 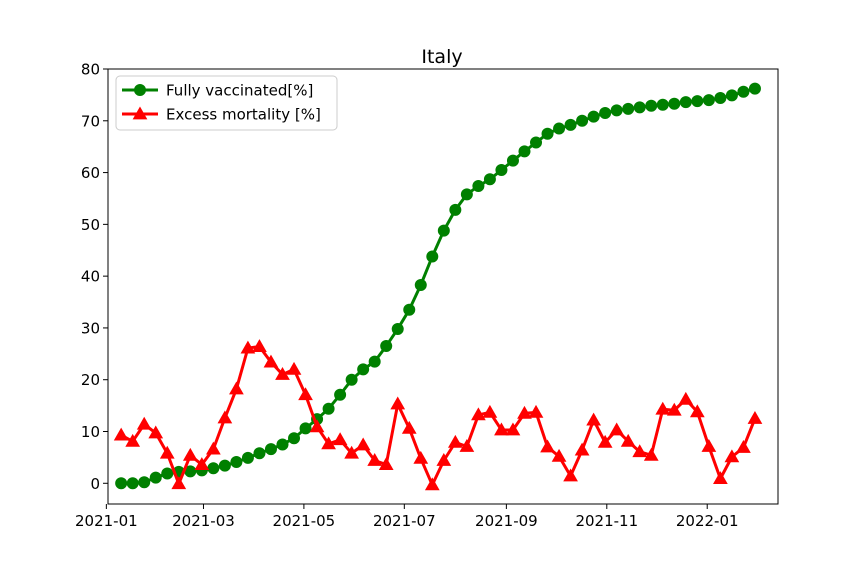 I want to click on legend-label: Excess mortality [%], so click(x=243, y=115).